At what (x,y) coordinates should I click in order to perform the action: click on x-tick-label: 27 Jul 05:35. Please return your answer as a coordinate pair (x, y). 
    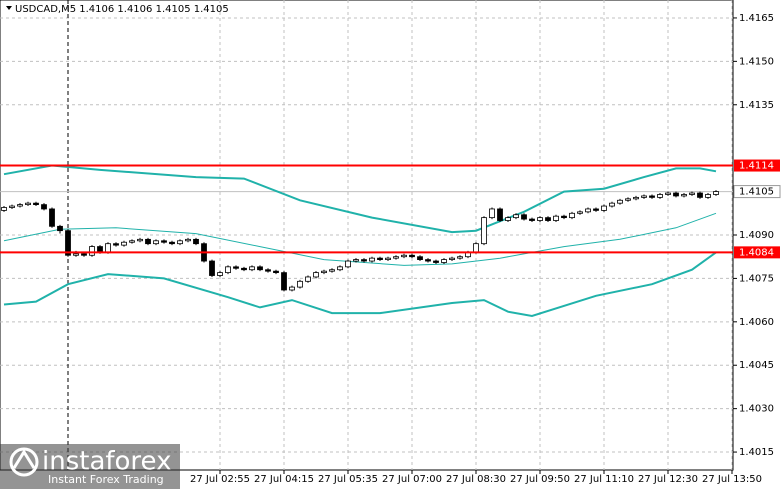
    Looking at the image, I should click on (348, 479).